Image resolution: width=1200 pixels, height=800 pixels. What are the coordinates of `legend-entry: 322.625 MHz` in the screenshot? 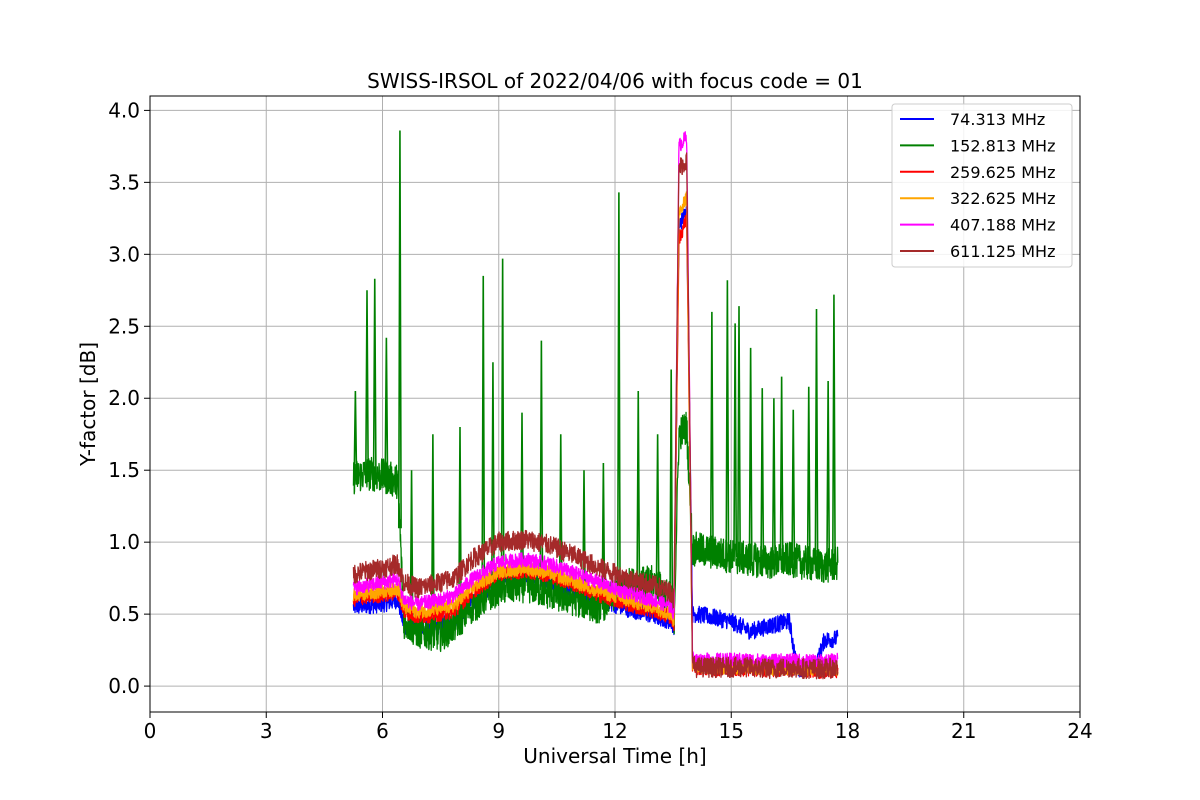 It's located at (1002, 198).